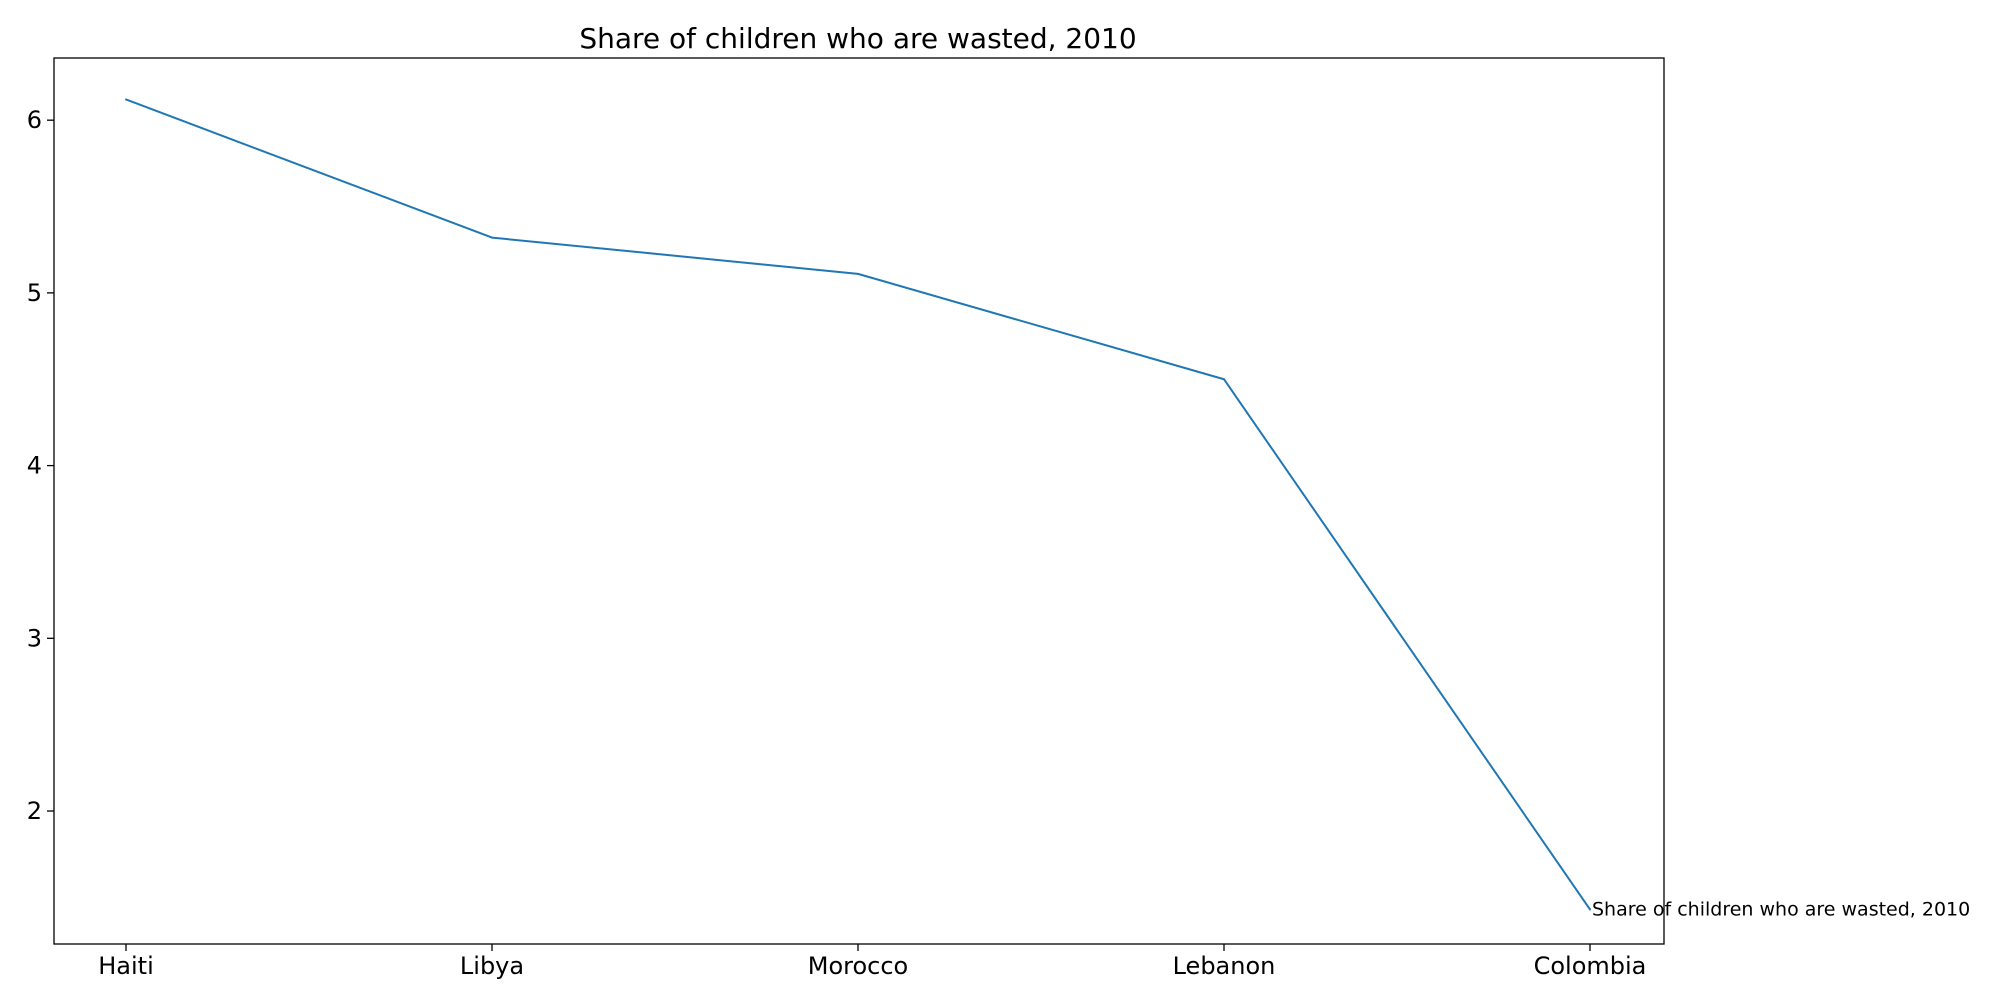  I want to click on y-tick-label: 6, so click(34, 120).